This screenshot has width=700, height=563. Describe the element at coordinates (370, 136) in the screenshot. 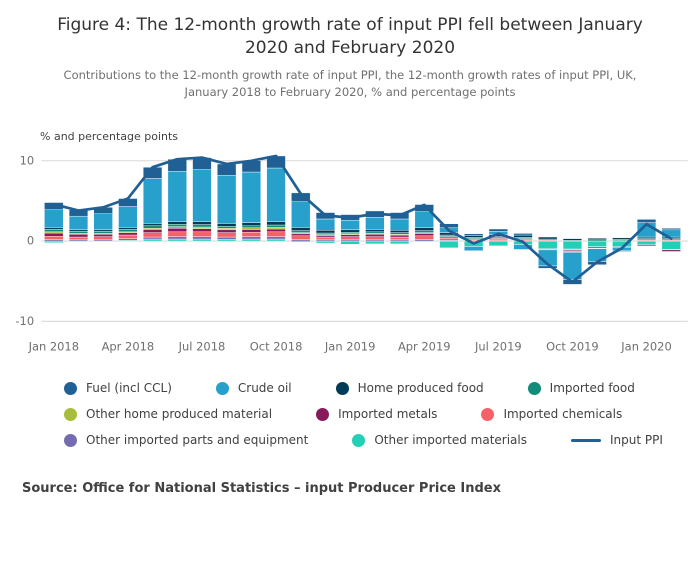

I see `y-axis-unit-label: % and percentage points` at that location.